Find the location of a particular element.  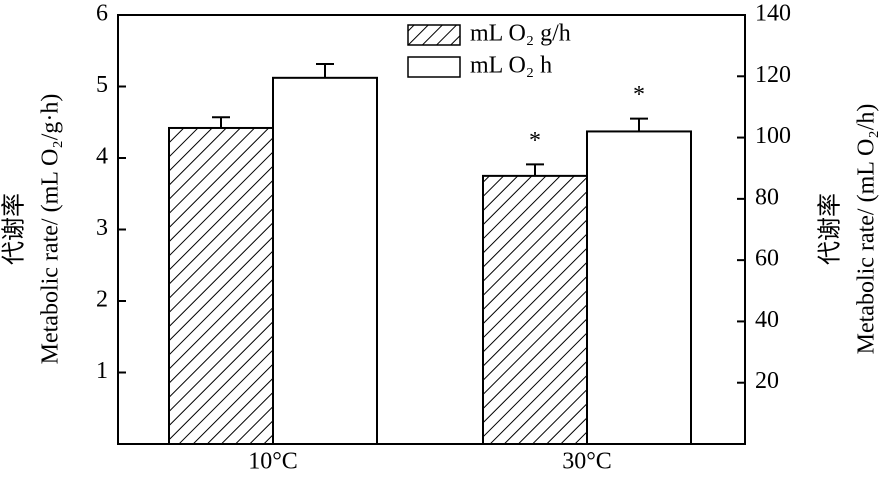

y2-tick-label: 60 is located at coordinates (767, 259).